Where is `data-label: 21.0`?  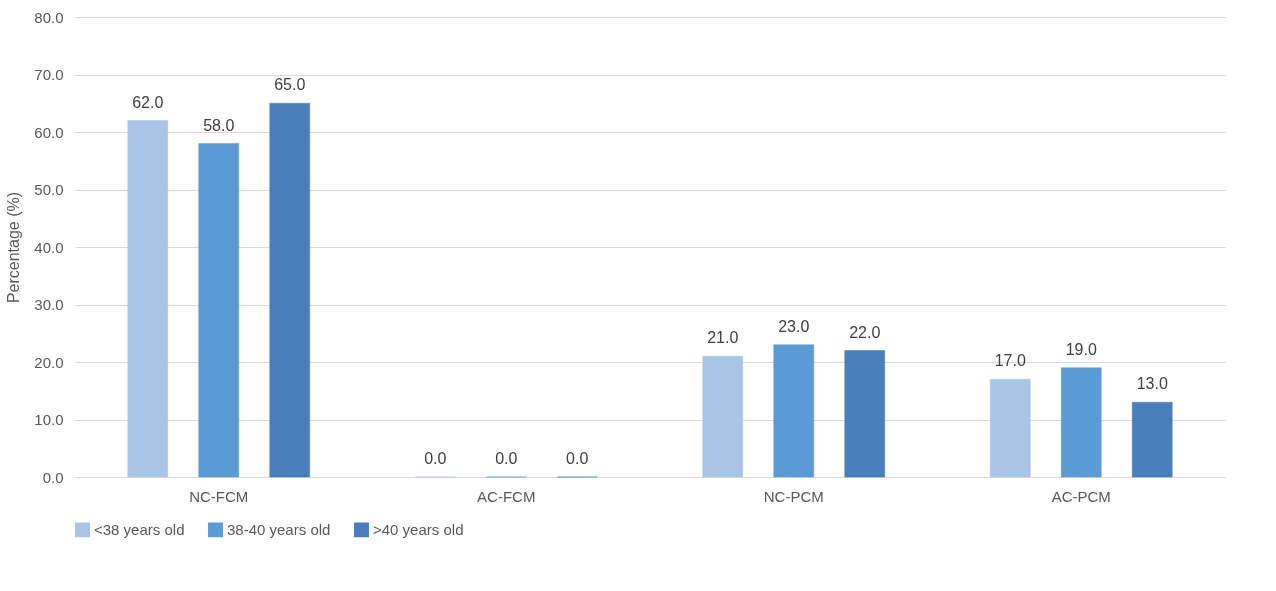 data-label: 21.0 is located at coordinates (723, 338).